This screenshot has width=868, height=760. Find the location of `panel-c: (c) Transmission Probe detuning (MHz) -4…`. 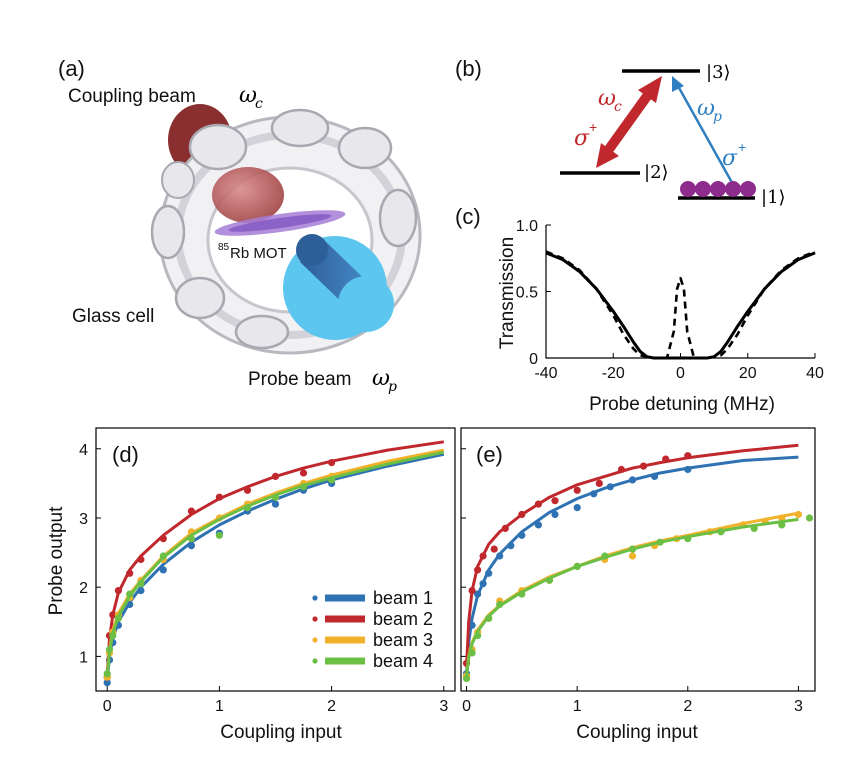

panel-c: (c) Transmission Probe detuning (MHz) -4… is located at coordinates (639, 309).